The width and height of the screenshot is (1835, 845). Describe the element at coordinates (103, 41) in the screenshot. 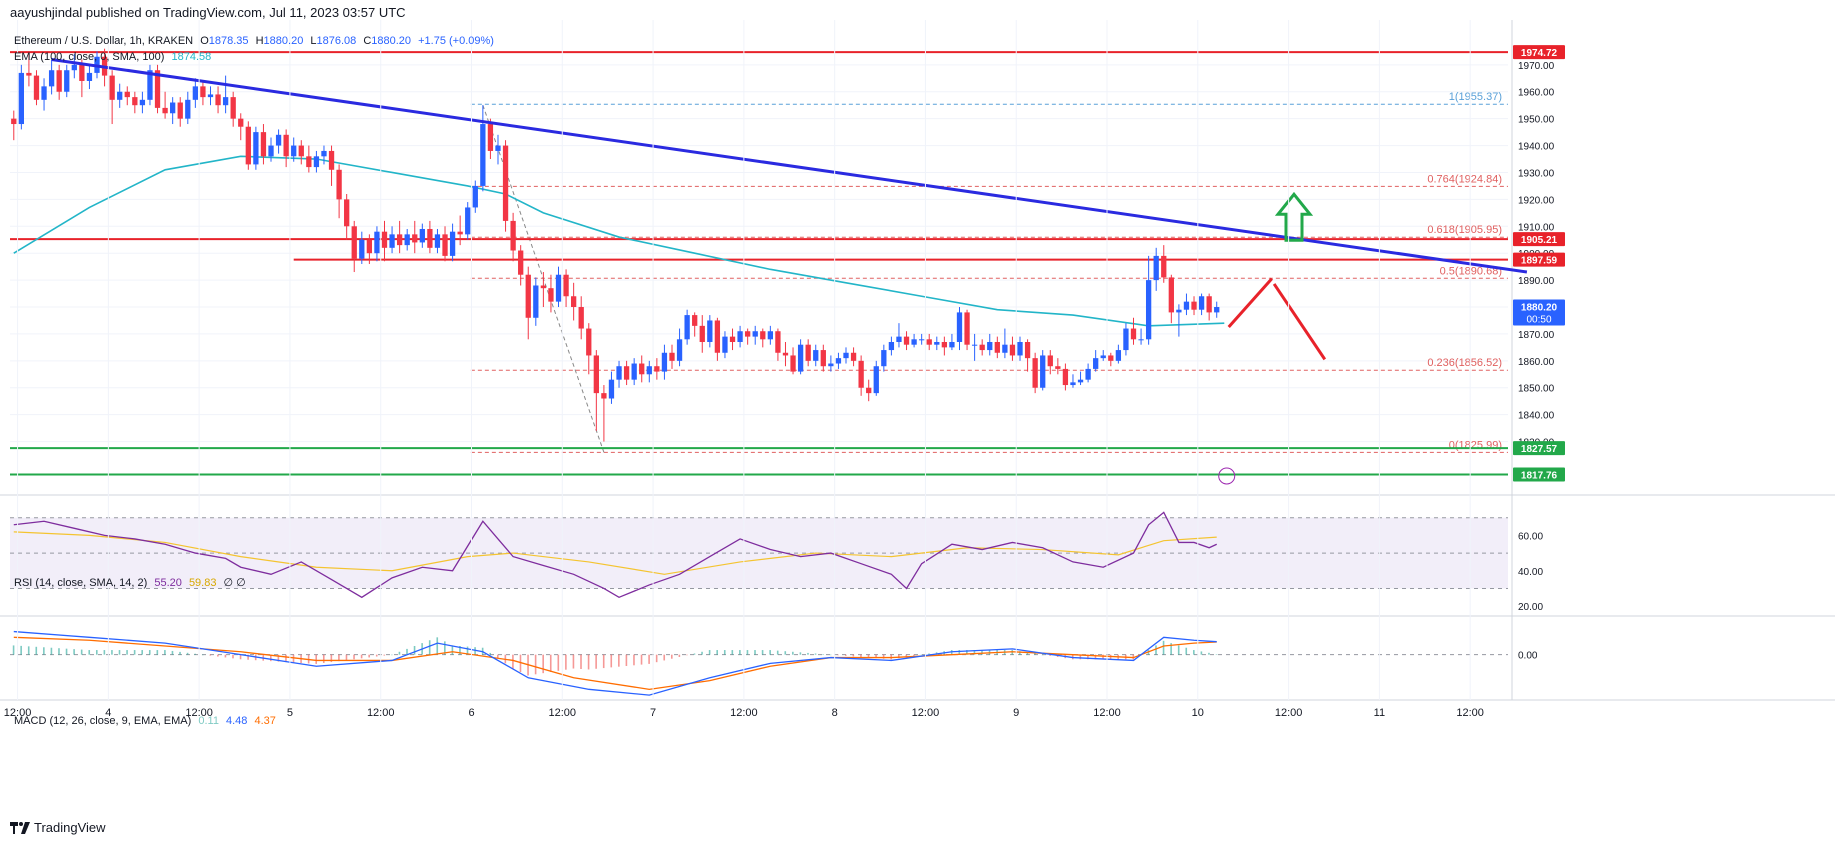

I see `symbol-name: Ethereum / U.S. Dollar, 1h, KRAKEN` at that location.